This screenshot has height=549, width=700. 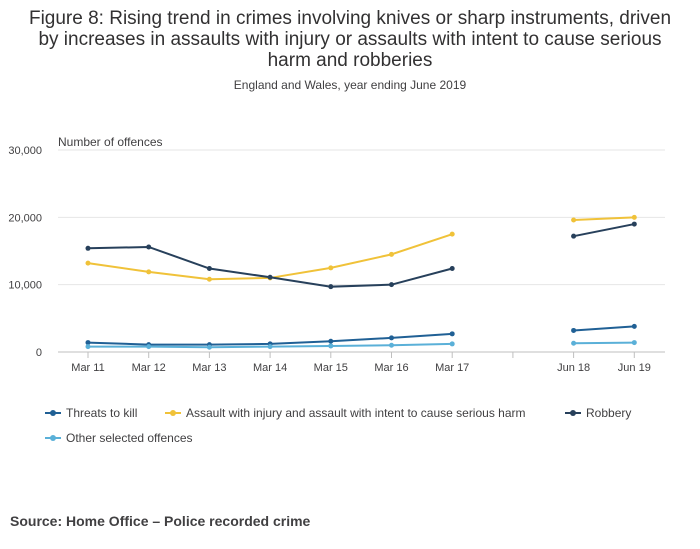 I want to click on chart-subtitle: England and Wales, year ending June 2019, so click(x=350, y=85).